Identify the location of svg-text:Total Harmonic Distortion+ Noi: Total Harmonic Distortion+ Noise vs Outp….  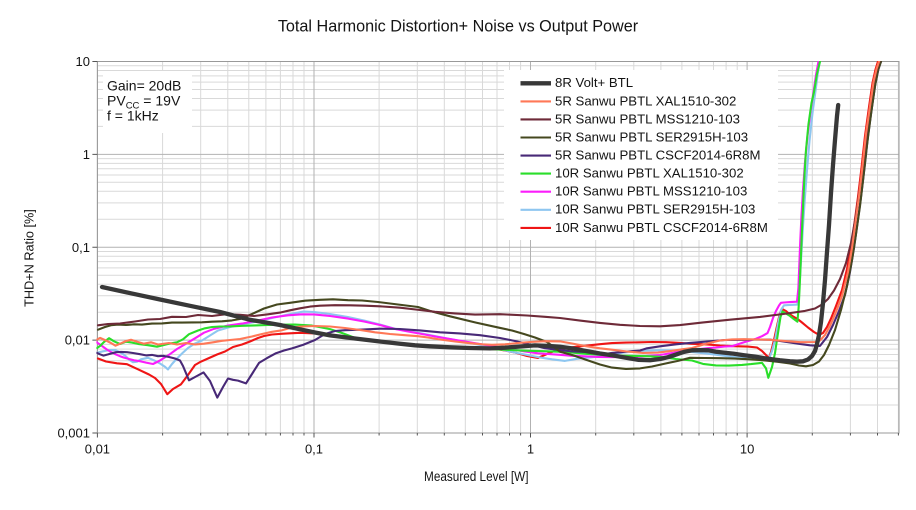
(458, 27).